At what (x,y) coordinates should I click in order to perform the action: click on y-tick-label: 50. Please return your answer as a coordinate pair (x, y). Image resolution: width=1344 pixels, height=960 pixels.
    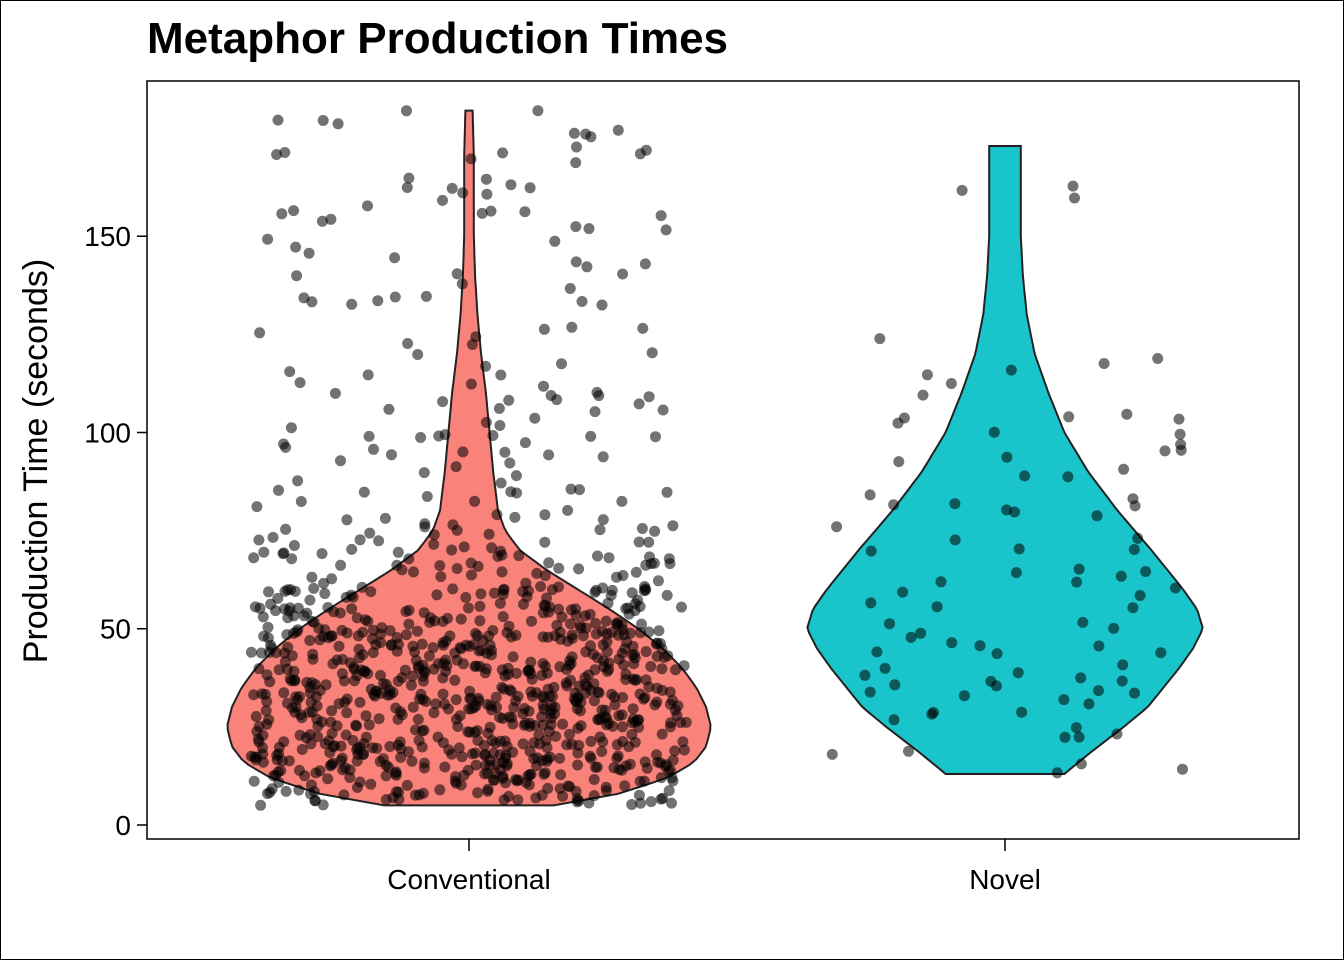
    Looking at the image, I should click on (115, 629).